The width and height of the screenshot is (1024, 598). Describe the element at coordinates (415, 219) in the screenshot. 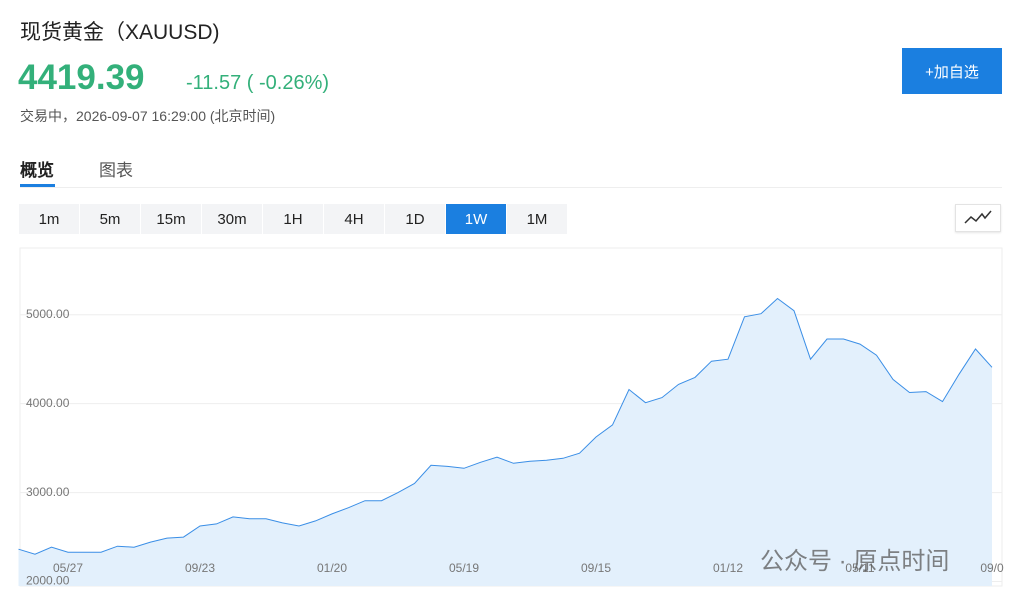

I see `timeframe-button: 1D` at that location.